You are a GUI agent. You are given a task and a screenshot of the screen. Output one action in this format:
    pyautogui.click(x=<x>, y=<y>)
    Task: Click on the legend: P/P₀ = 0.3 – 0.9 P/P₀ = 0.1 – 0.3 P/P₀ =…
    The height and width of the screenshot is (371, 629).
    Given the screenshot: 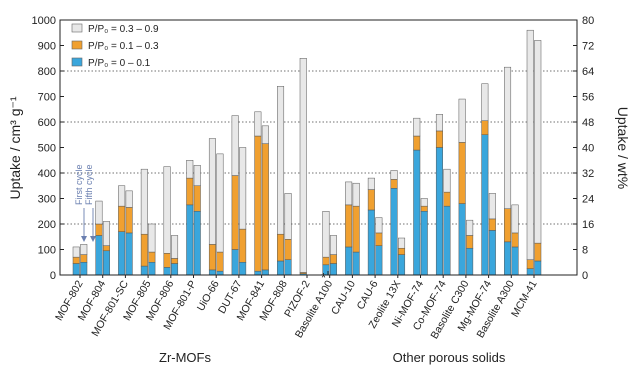 What is the action you would take?
    pyautogui.click(x=115, y=46)
    